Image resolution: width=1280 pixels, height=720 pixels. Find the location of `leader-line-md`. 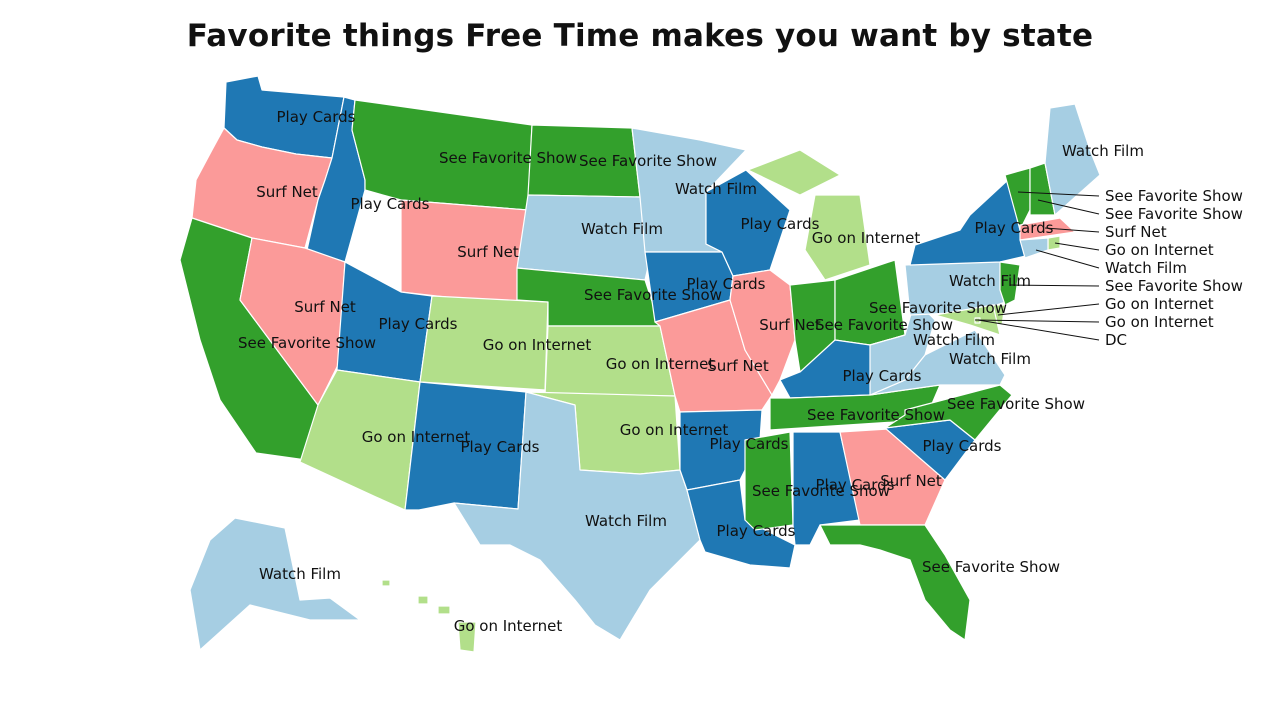

leader-line-md is located at coordinates (1037, 321).